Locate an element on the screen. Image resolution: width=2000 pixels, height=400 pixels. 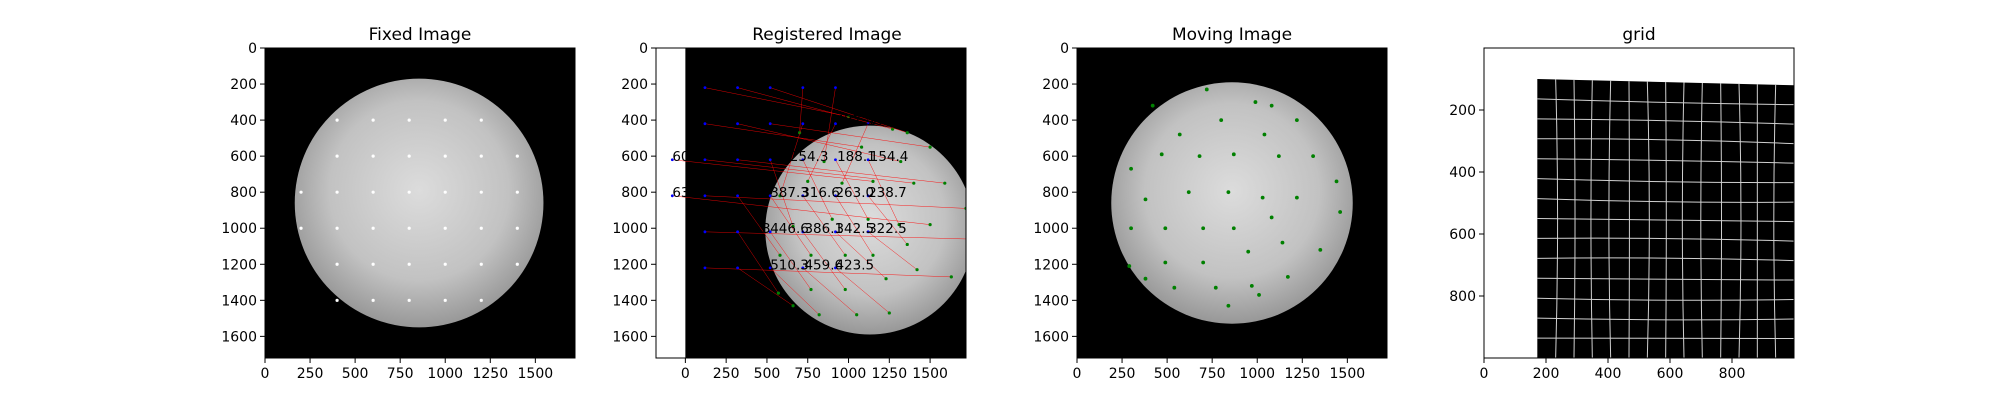
distance-label-13: 238.7 is located at coordinates (887, 193).